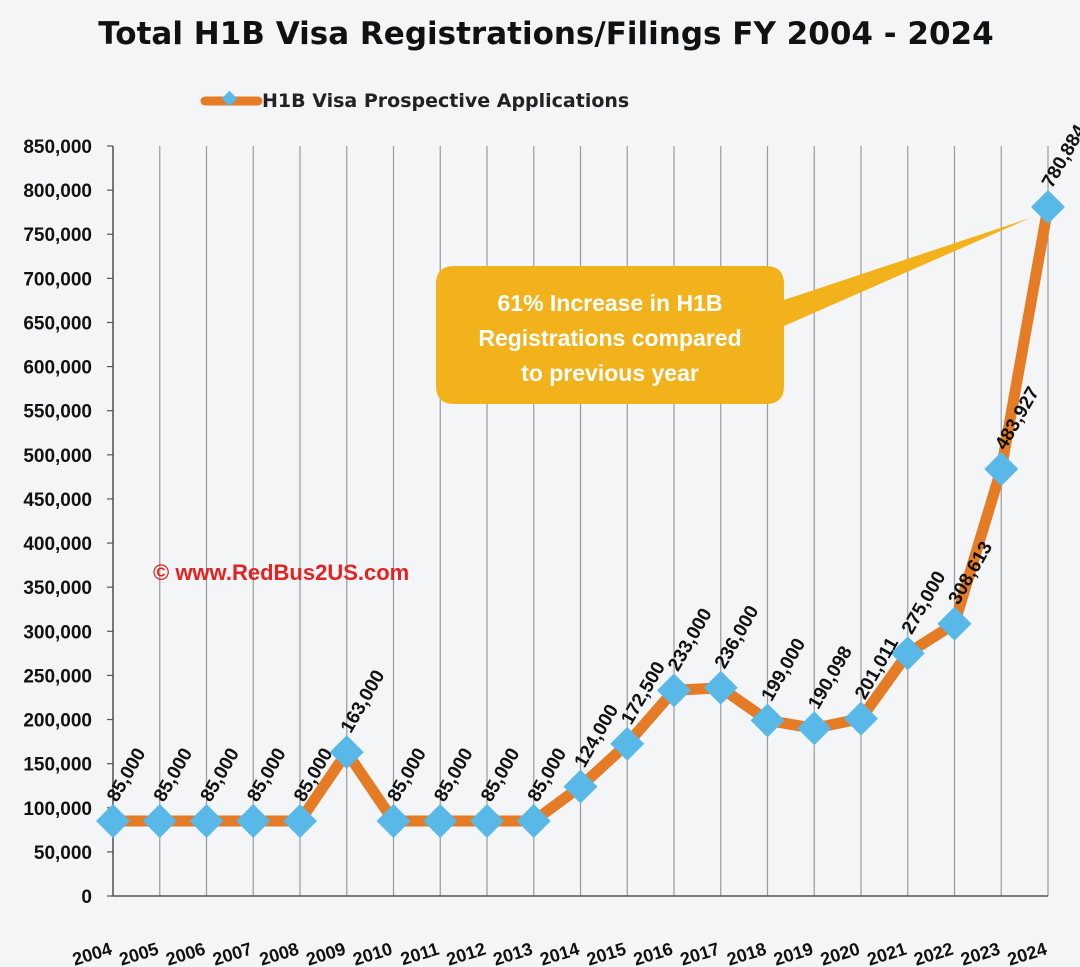 Image resolution: width=1080 pixels, height=967 pixels. Describe the element at coordinates (690, 640) in the screenshot. I see `data-label: 233,000` at that location.